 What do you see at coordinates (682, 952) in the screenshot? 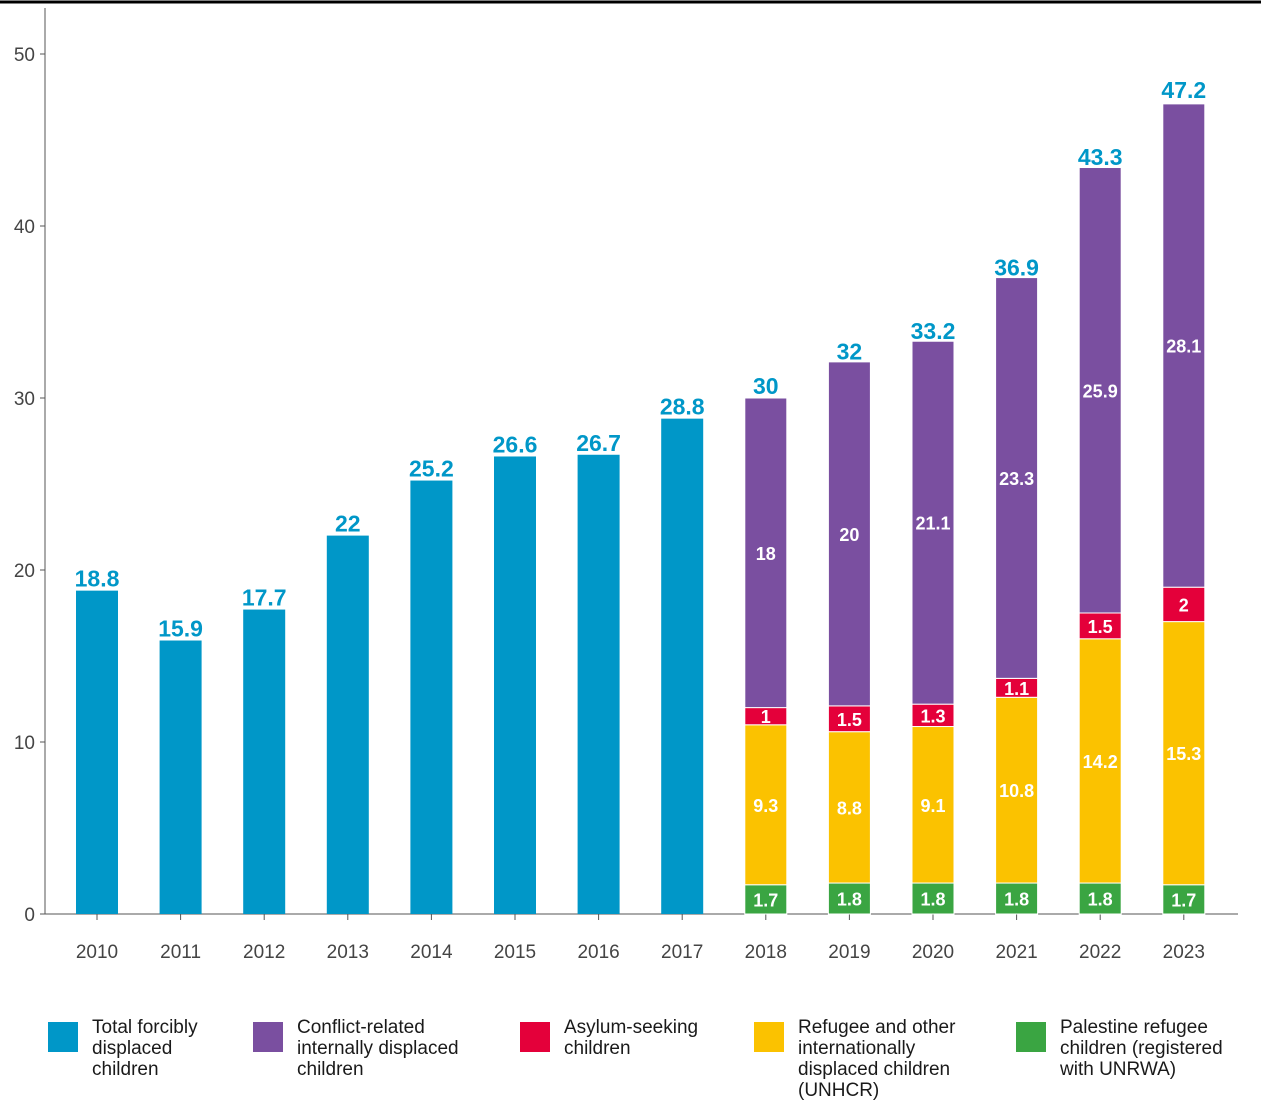
I see `x-tick-label: 2017` at bounding box center [682, 952].